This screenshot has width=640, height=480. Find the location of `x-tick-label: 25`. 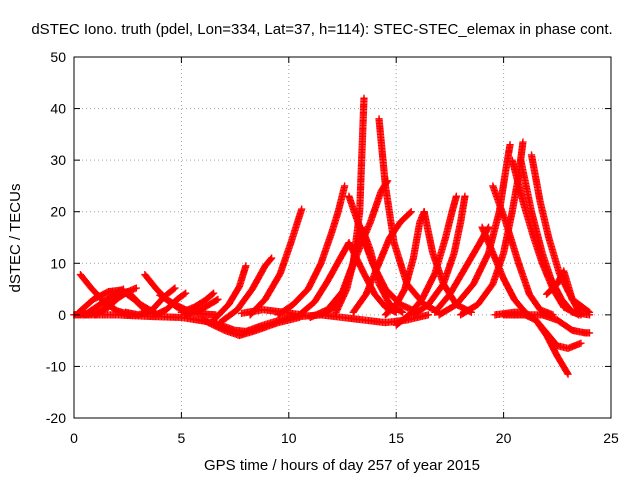

x-tick-label: 25 is located at coordinates (611, 438).